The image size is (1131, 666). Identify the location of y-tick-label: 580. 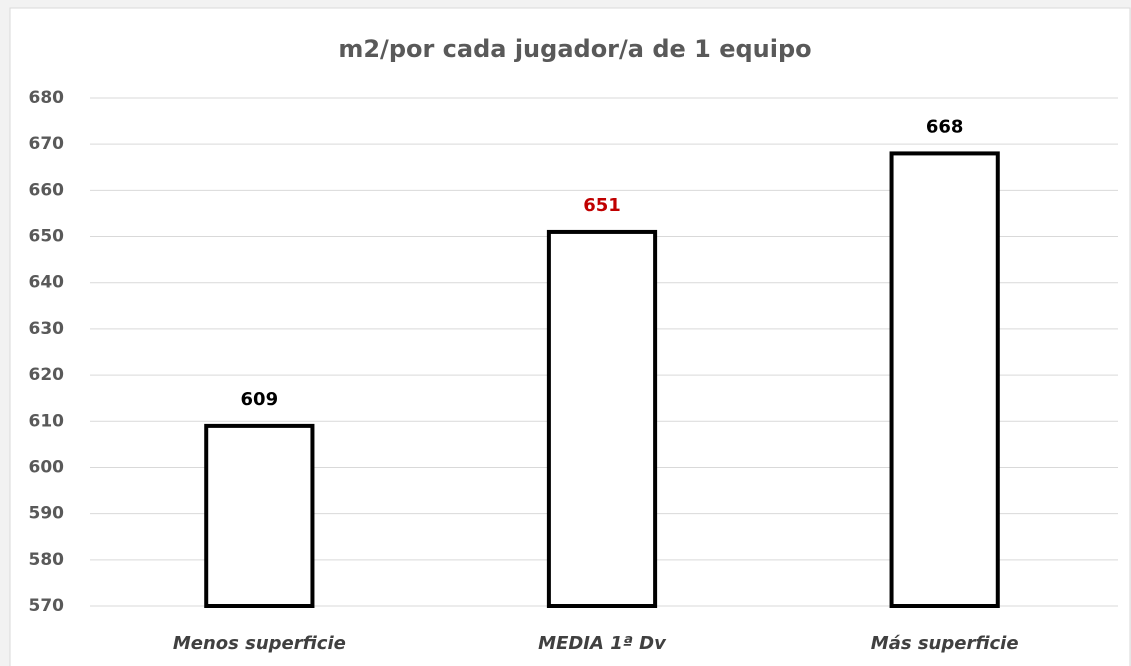
(47, 560).